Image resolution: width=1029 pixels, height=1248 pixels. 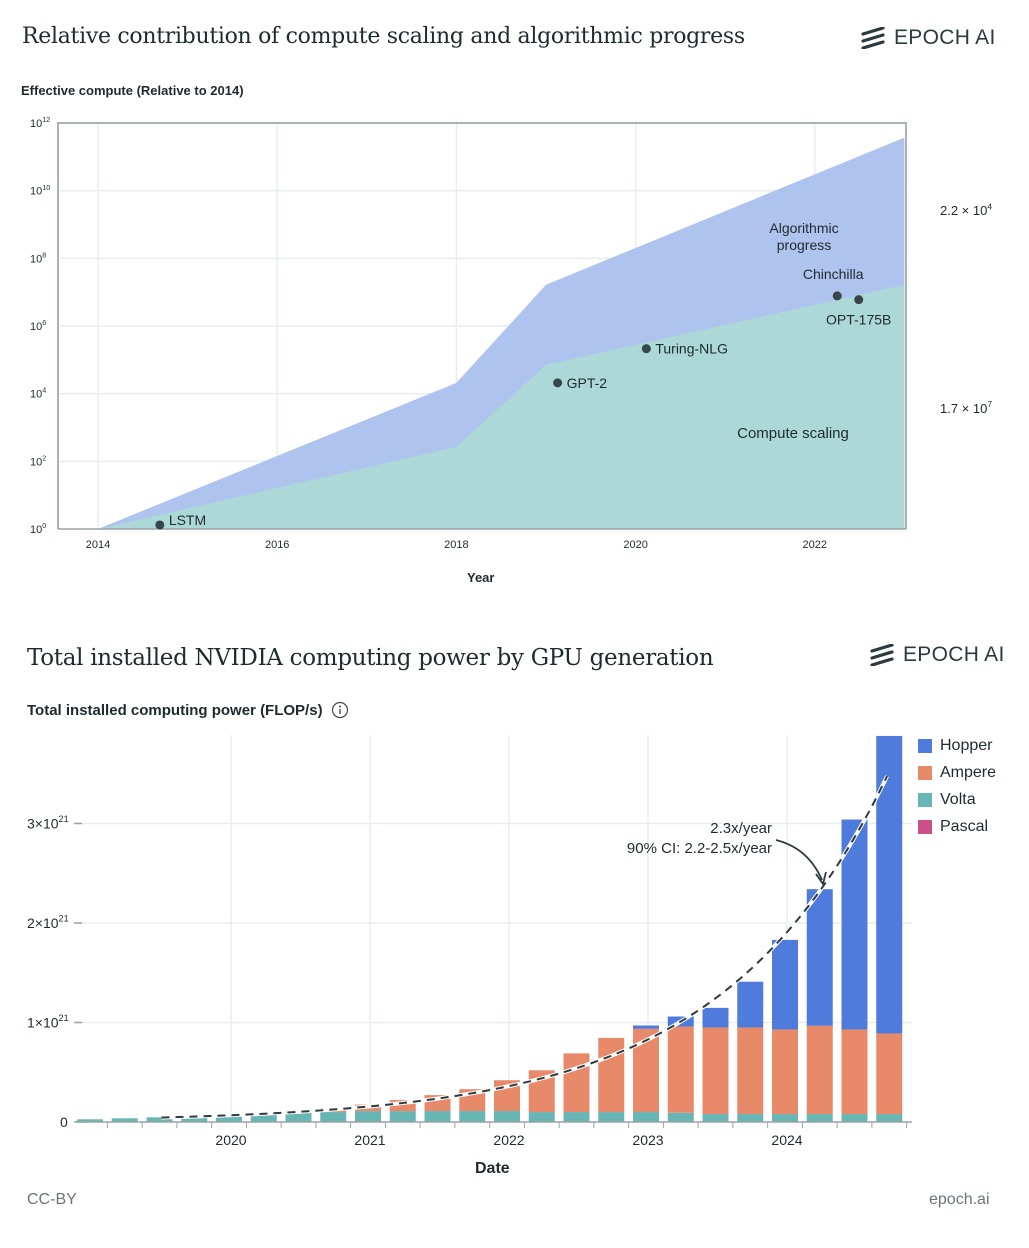 I want to click on trend-ci-label: 90% CI: 2.2-2.5x/year, so click(x=699, y=848).